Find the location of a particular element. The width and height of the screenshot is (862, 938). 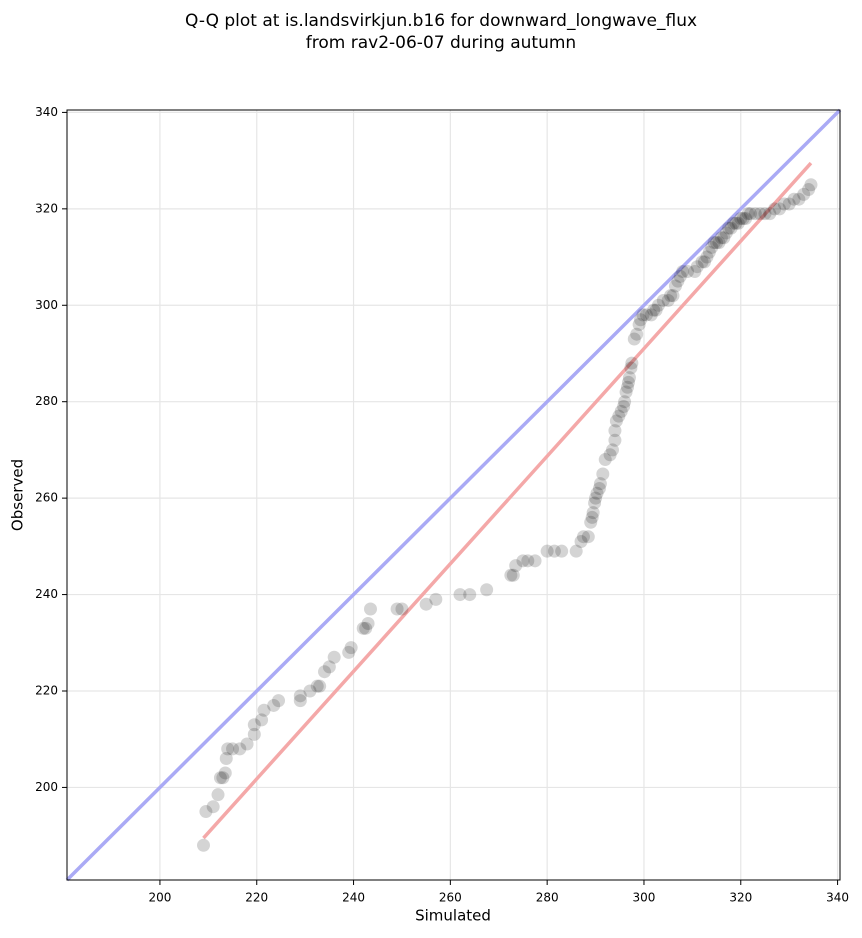

x-tick-label: 320 is located at coordinates (740, 898).